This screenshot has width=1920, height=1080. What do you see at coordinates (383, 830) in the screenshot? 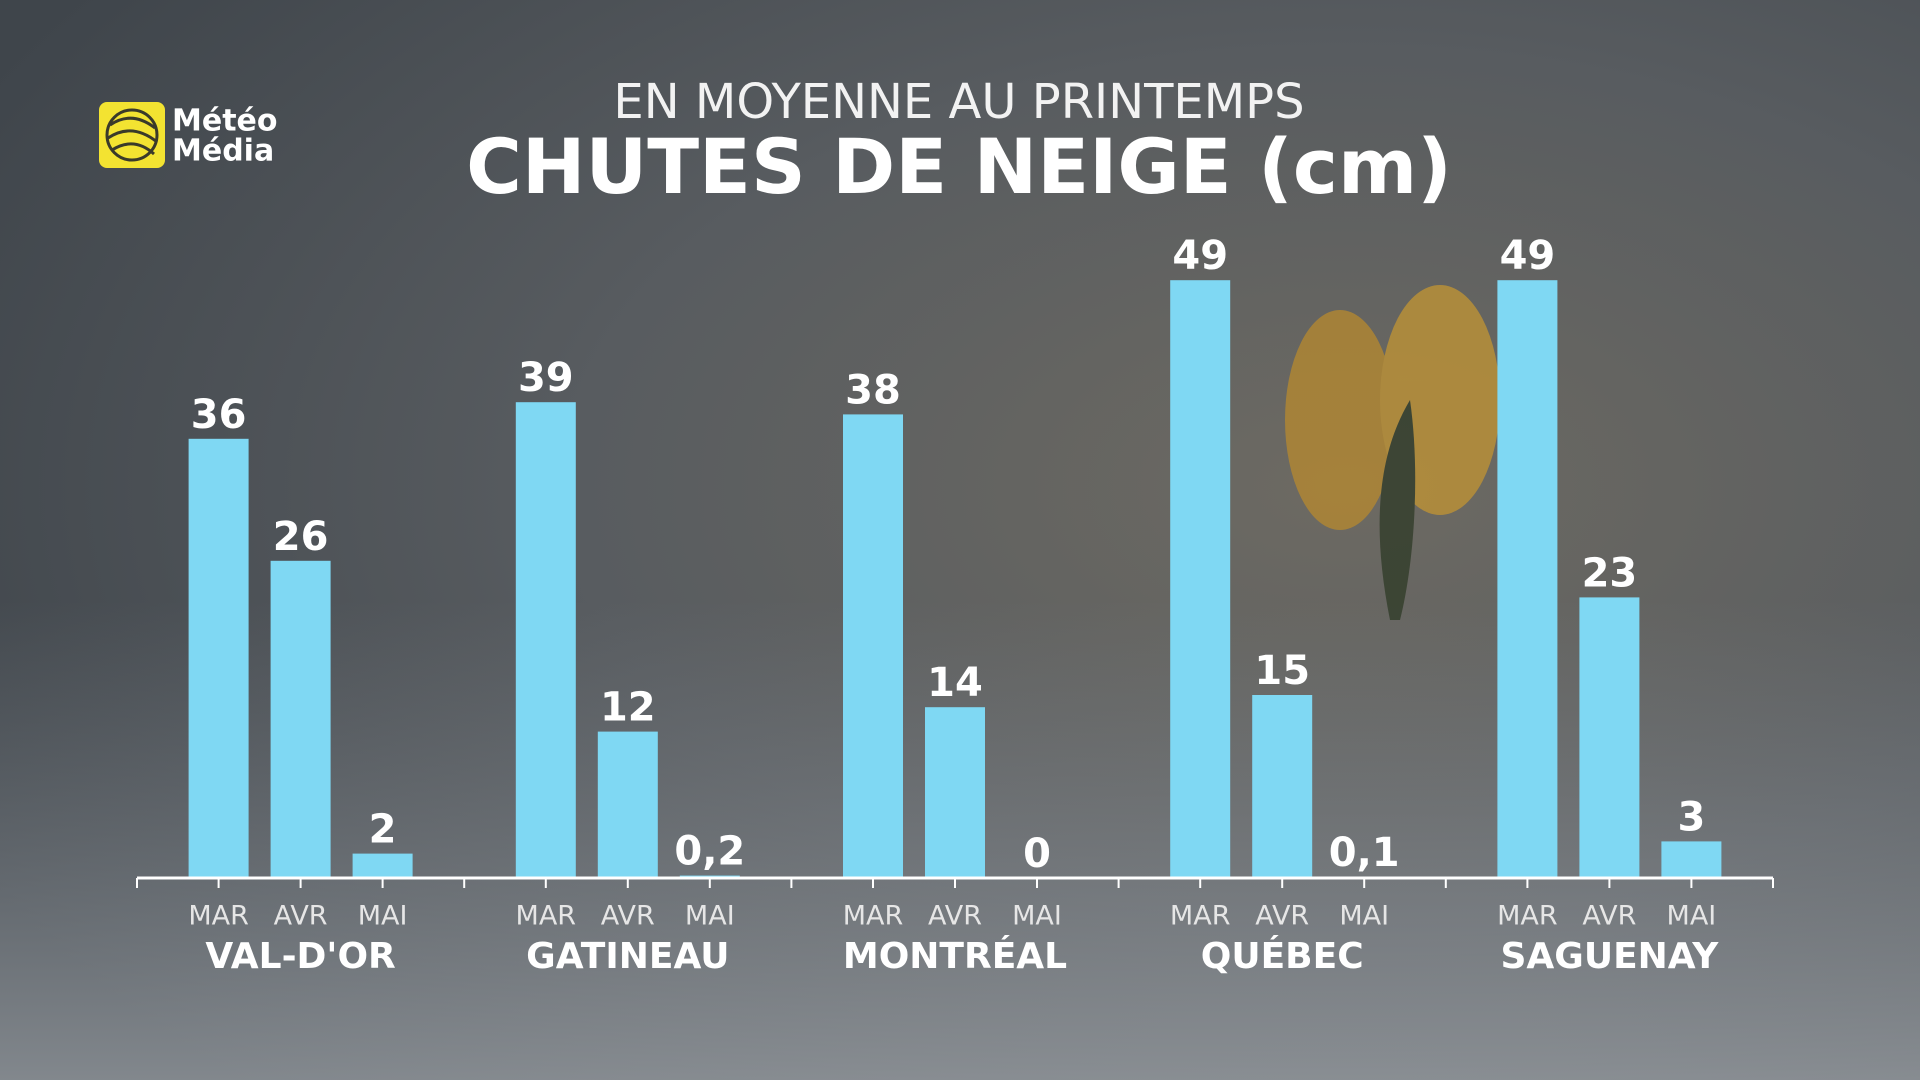
I see `value-label: 2` at bounding box center [383, 830].